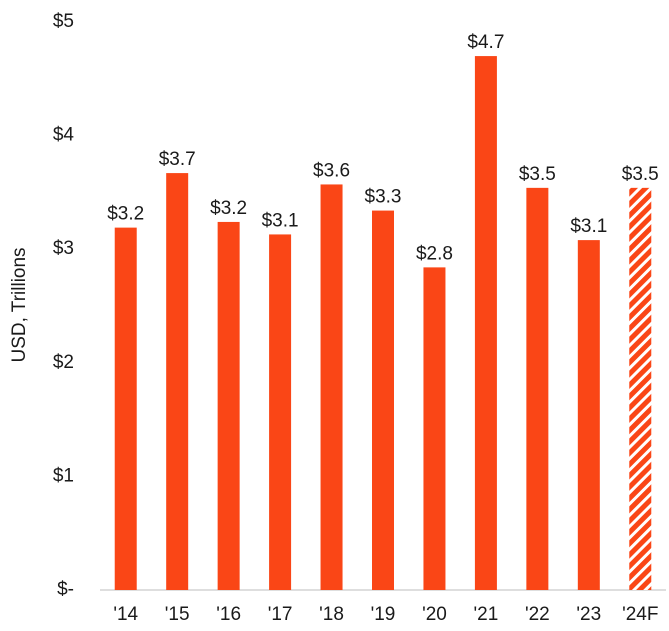 Image resolution: width=669 pixels, height=631 pixels. What do you see at coordinates (434, 253) in the screenshot?
I see `value-label: $2.8` at bounding box center [434, 253].